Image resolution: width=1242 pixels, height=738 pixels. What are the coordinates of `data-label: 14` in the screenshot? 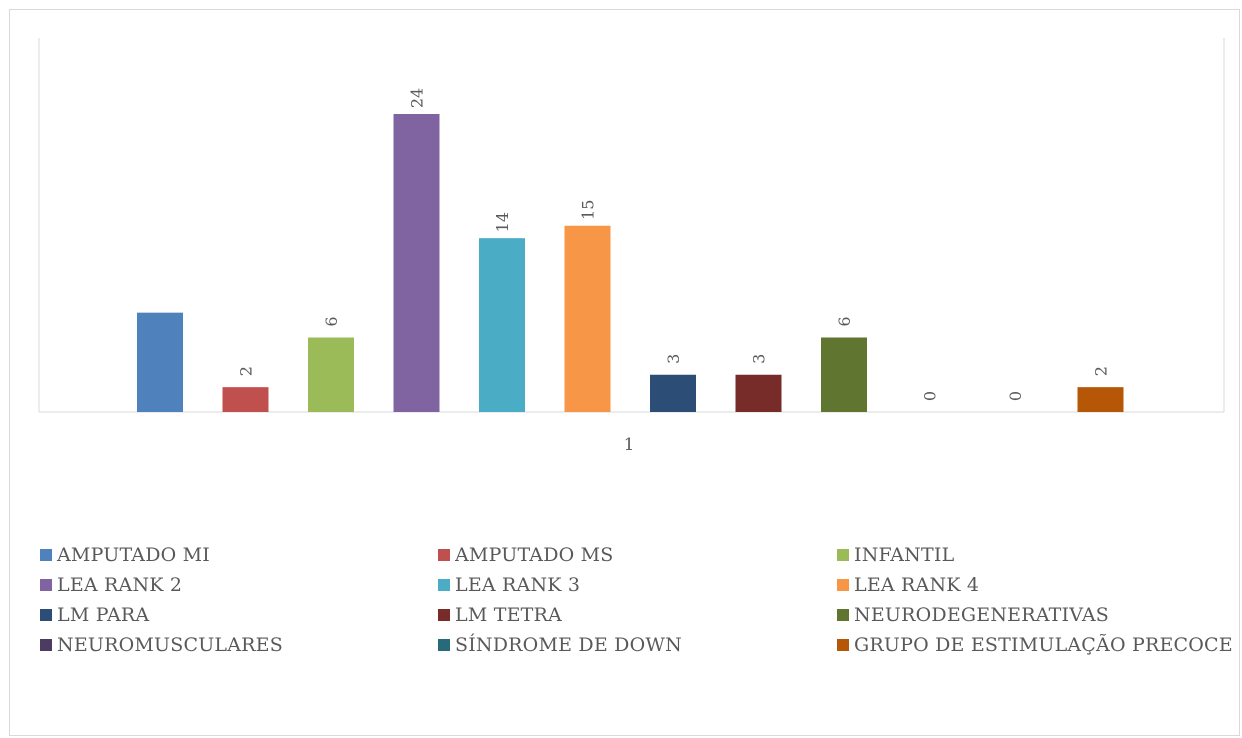 It's located at (502, 222).